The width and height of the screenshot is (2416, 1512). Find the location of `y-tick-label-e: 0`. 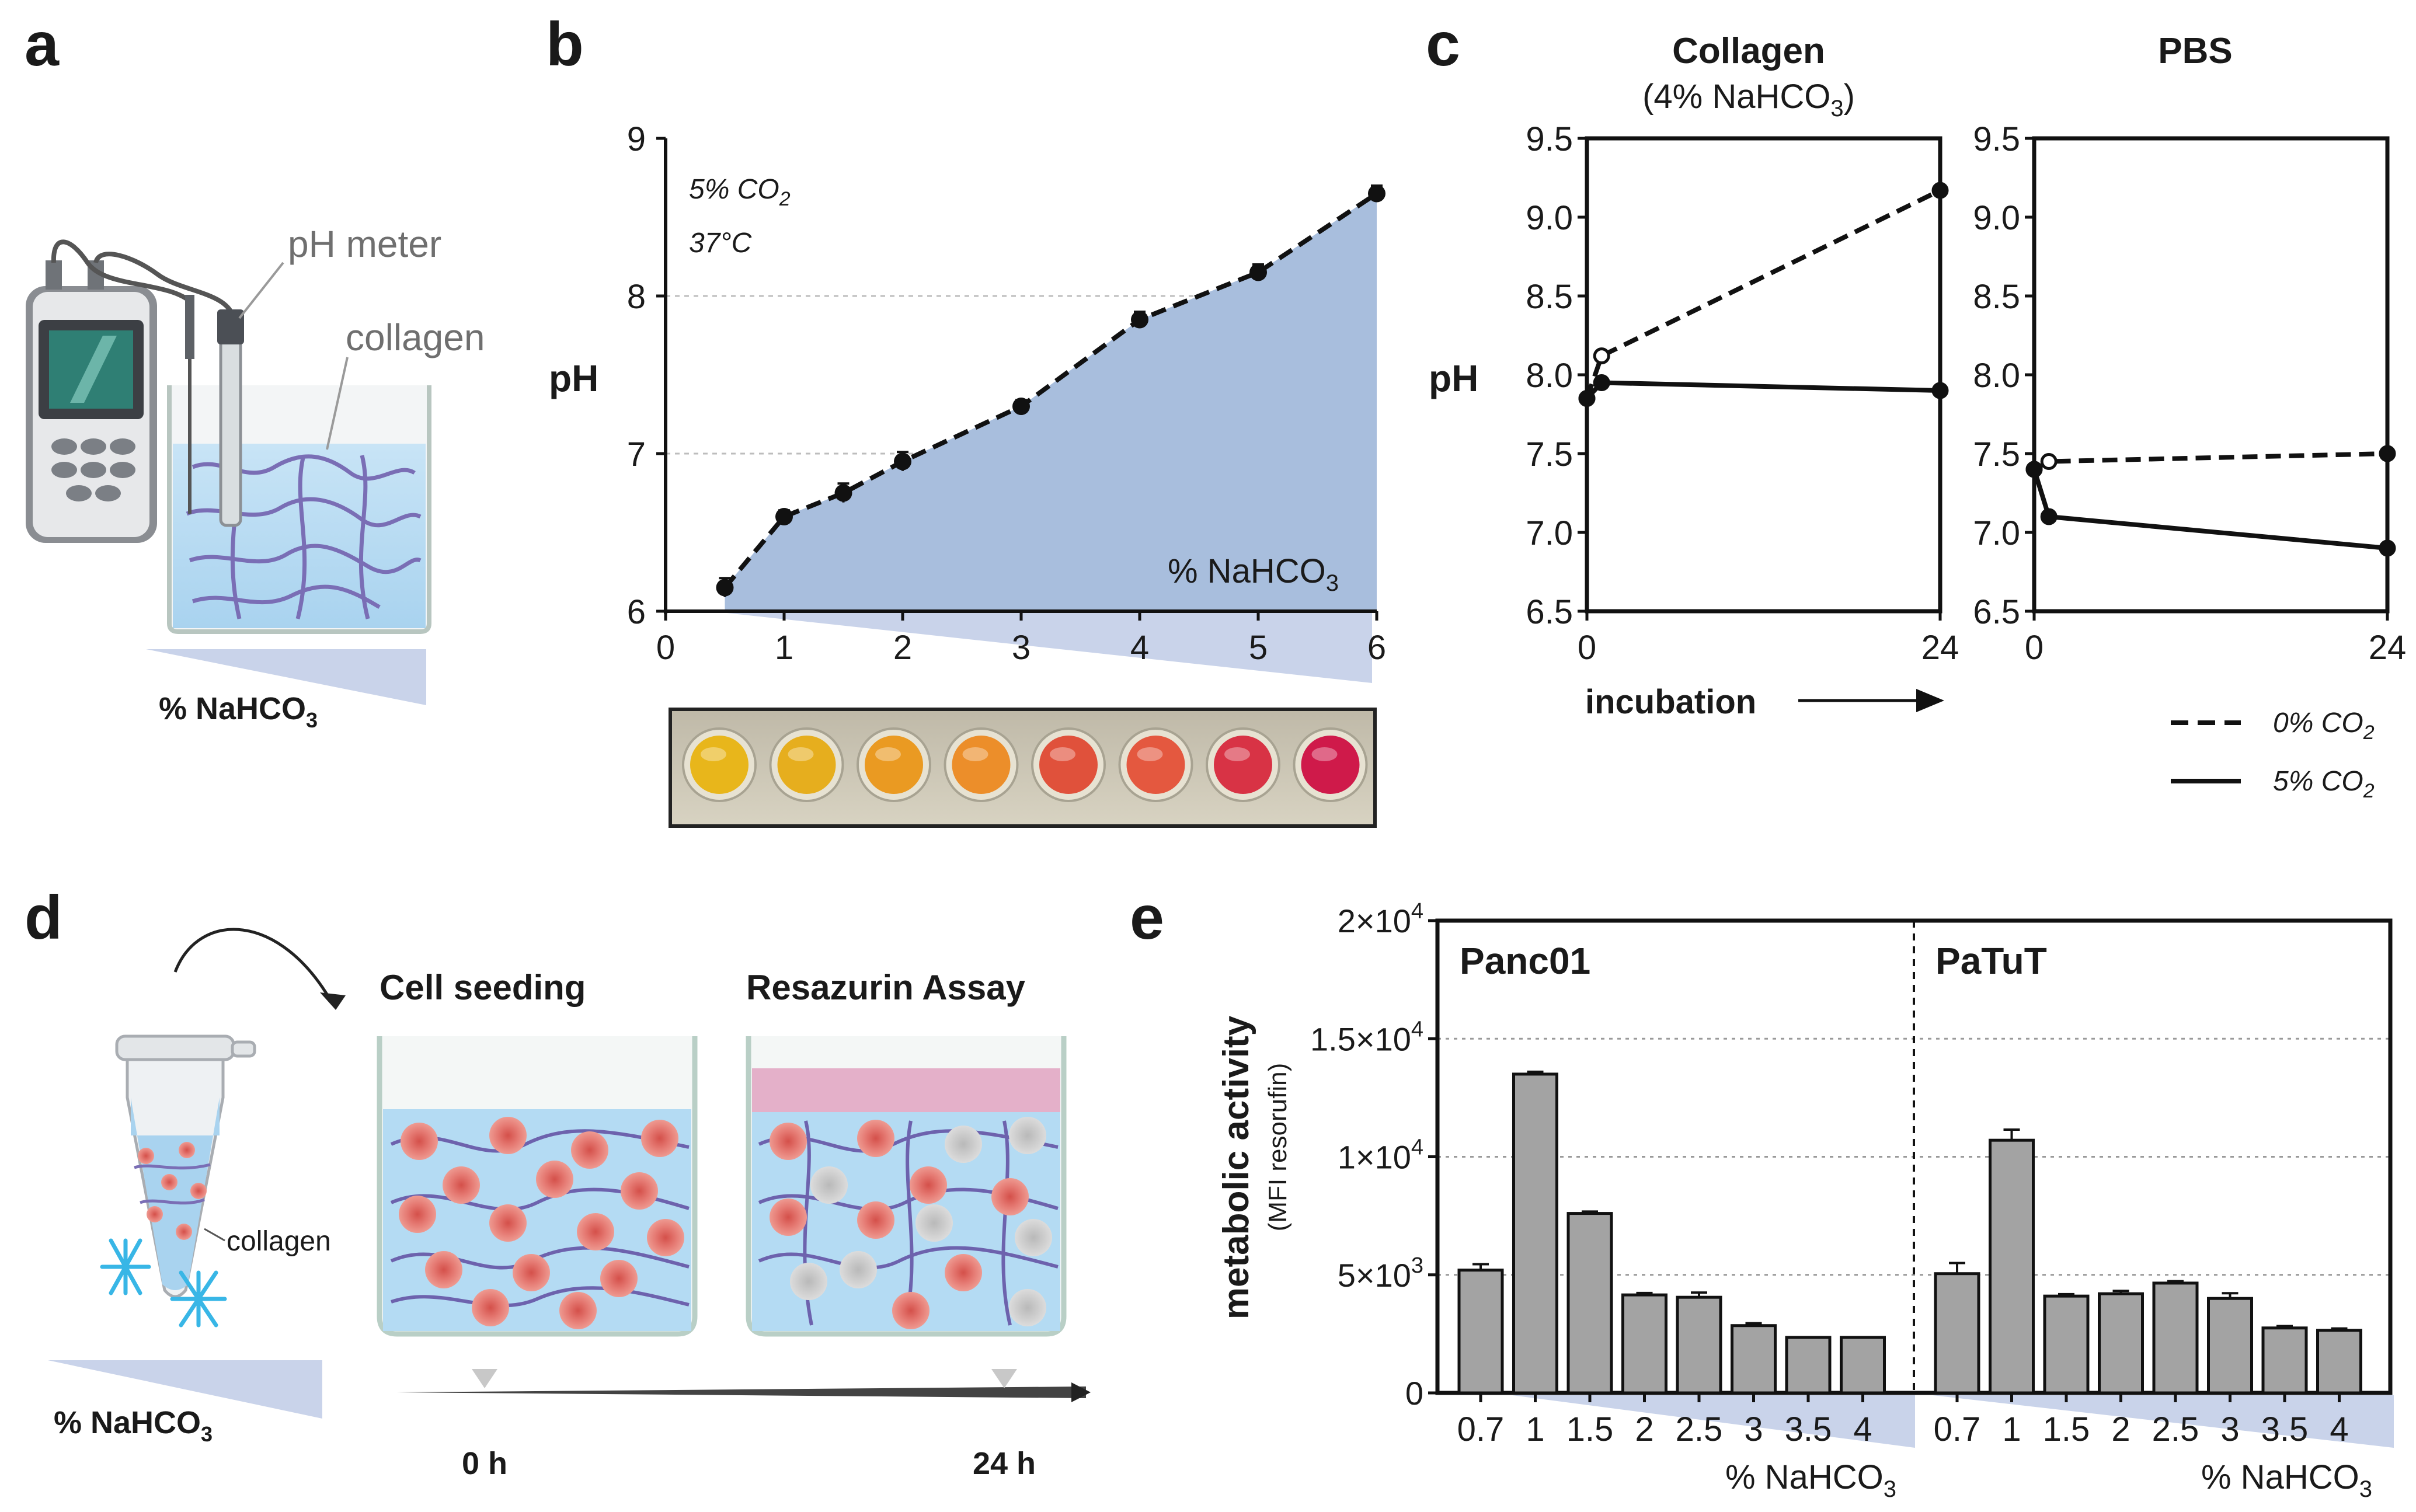

y-tick-label-e: 0 is located at coordinates (1414, 1394).